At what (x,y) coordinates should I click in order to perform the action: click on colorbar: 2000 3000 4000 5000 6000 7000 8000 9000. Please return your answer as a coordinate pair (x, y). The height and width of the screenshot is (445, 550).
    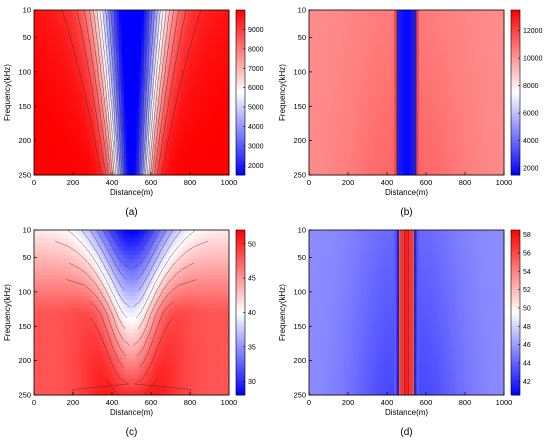
    Looking at the image, I should click on (250, 92).